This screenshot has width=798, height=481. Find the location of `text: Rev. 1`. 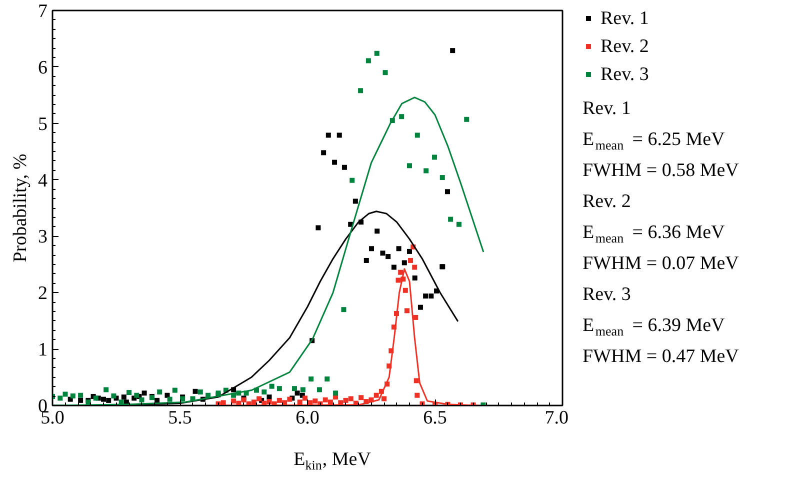

text: Rev. 1 is located at coordinates (606, 108).